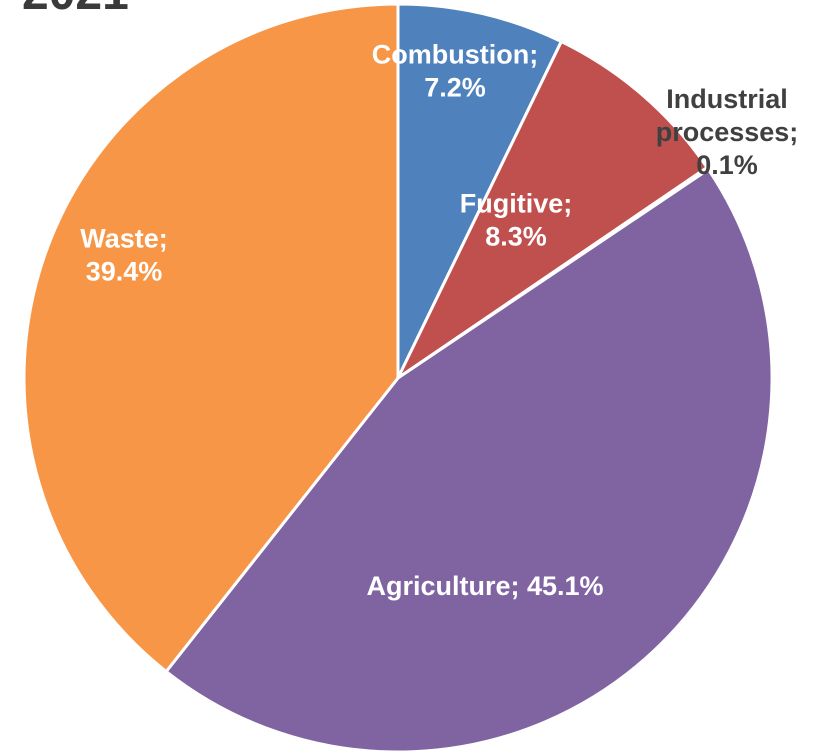 Image resolution: width=814 pixels, height=753 pixels. I want to click on data-label-waste: Waste; 39.4%, so click(124, 255).